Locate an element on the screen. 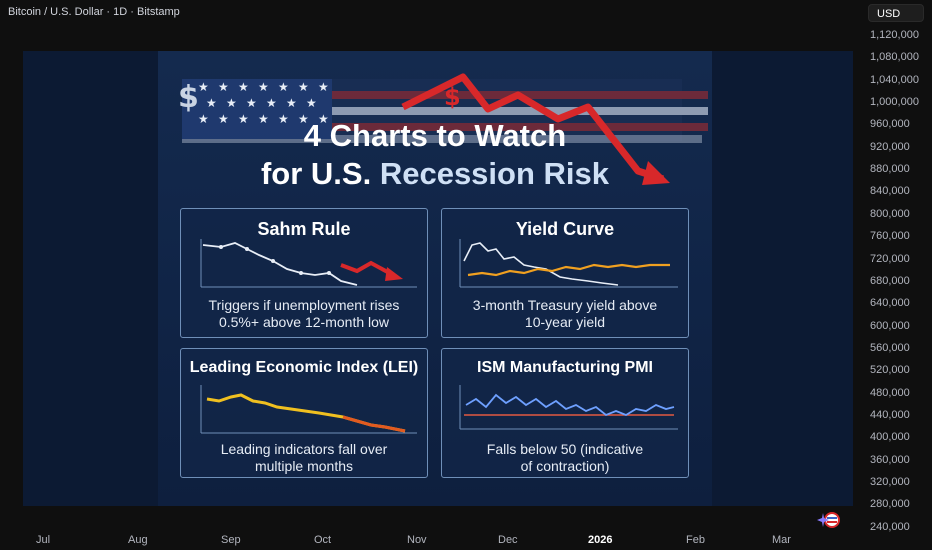  price-axis-label: 1,080,000 is located at coordinates (894, 57).